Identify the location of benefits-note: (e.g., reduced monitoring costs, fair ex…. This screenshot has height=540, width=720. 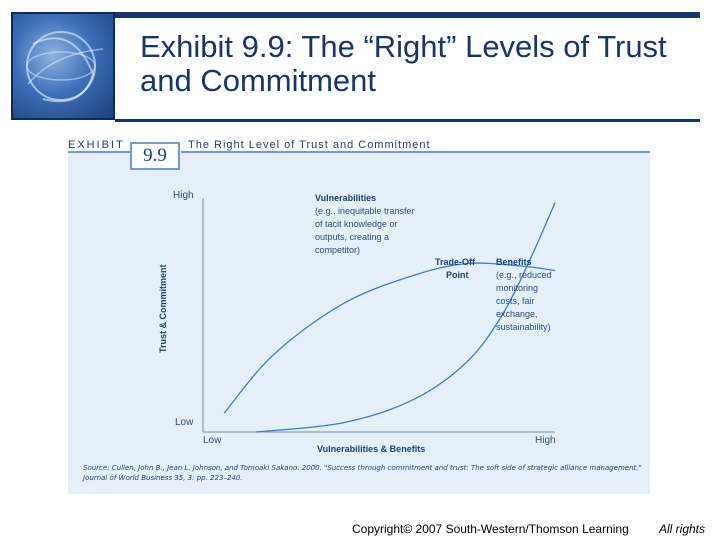
(525, 301).